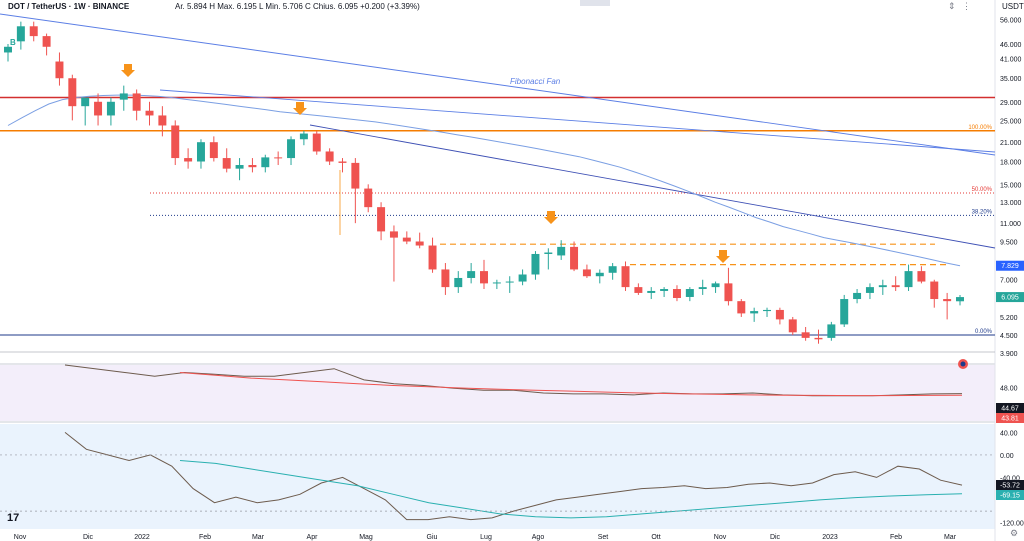  What do you see at coordinates (366, 537) in the screenshot?
I see `time-tick-label: Mag` at bounding box center [366, 537].